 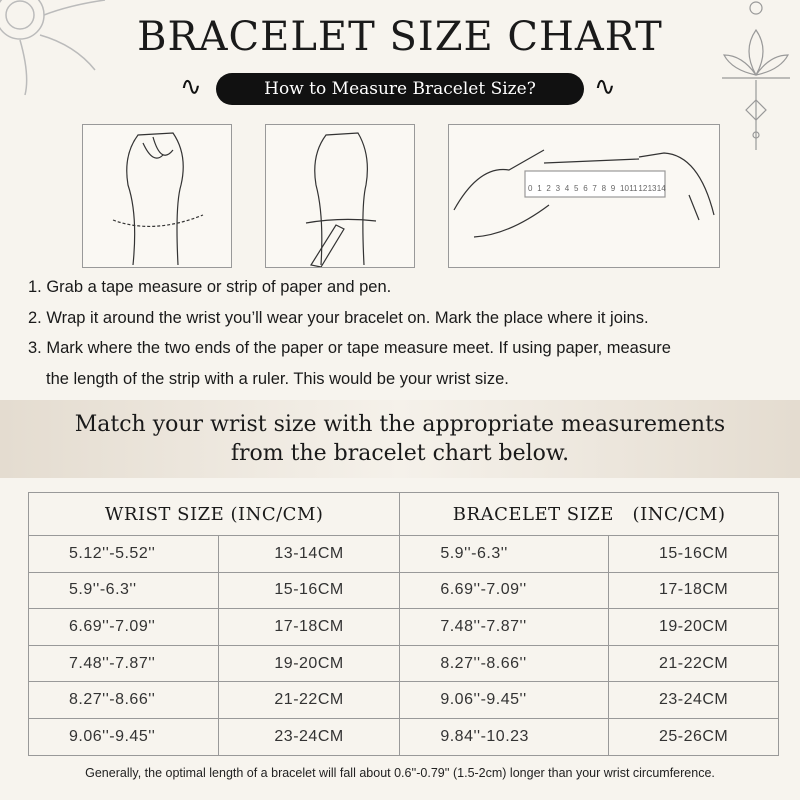 What do you see at coordinates (157, 196) in the screenshot?
I see `illustration-hand-wrap` at bounding box center [157, 196].